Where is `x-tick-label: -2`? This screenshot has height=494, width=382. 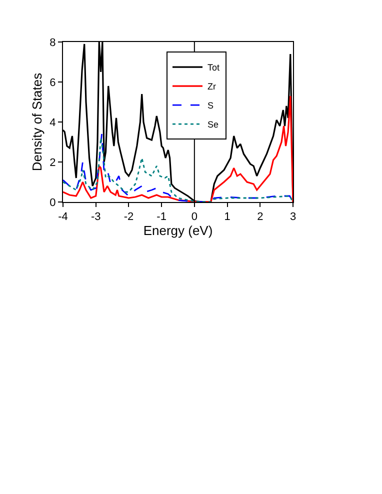
x-tick-label: -2 is located at coordinates (129, 217).